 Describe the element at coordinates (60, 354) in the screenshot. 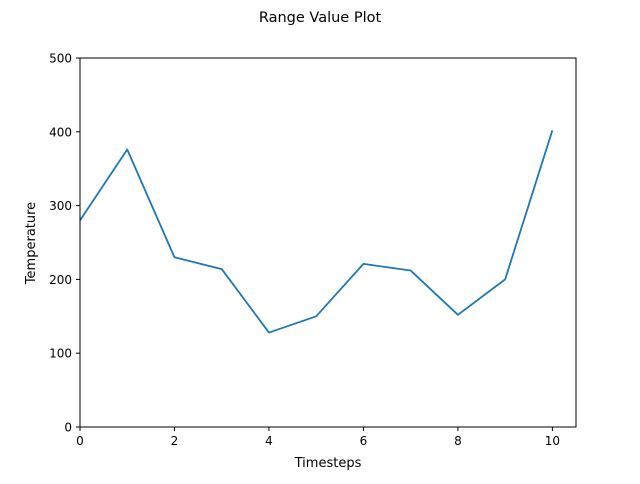

I see `y-tick-label: 100` at that location.